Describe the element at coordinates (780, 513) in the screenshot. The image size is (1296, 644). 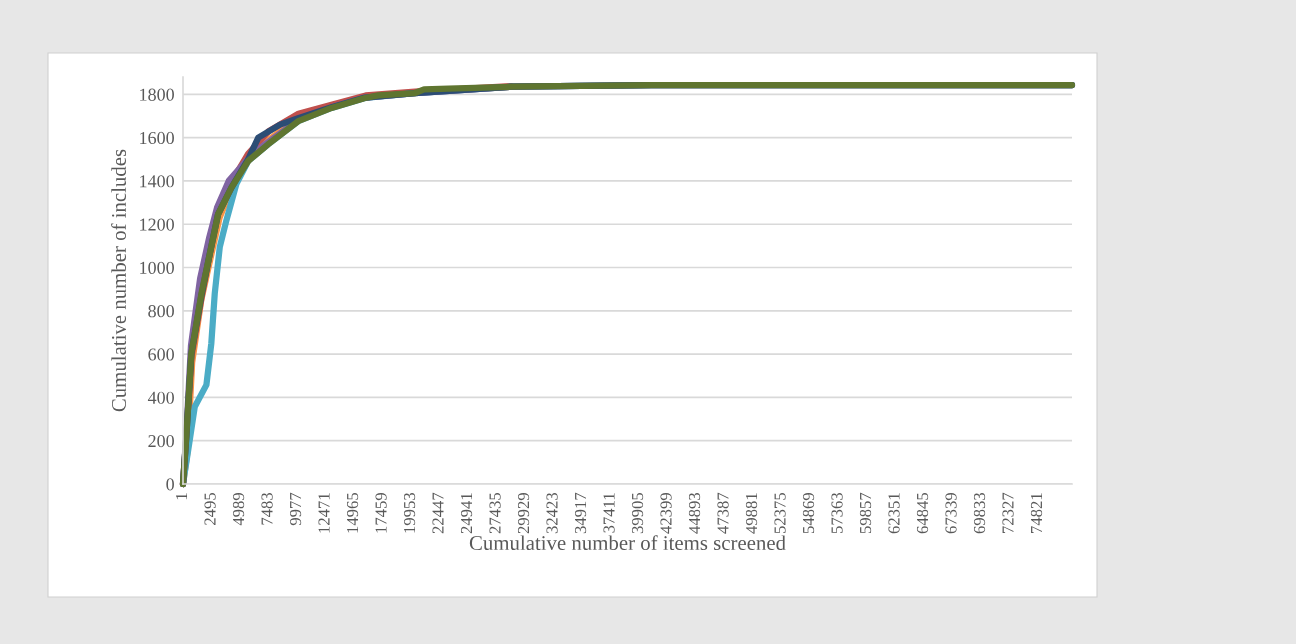
I see `x-tick-label: 52375` at that location.